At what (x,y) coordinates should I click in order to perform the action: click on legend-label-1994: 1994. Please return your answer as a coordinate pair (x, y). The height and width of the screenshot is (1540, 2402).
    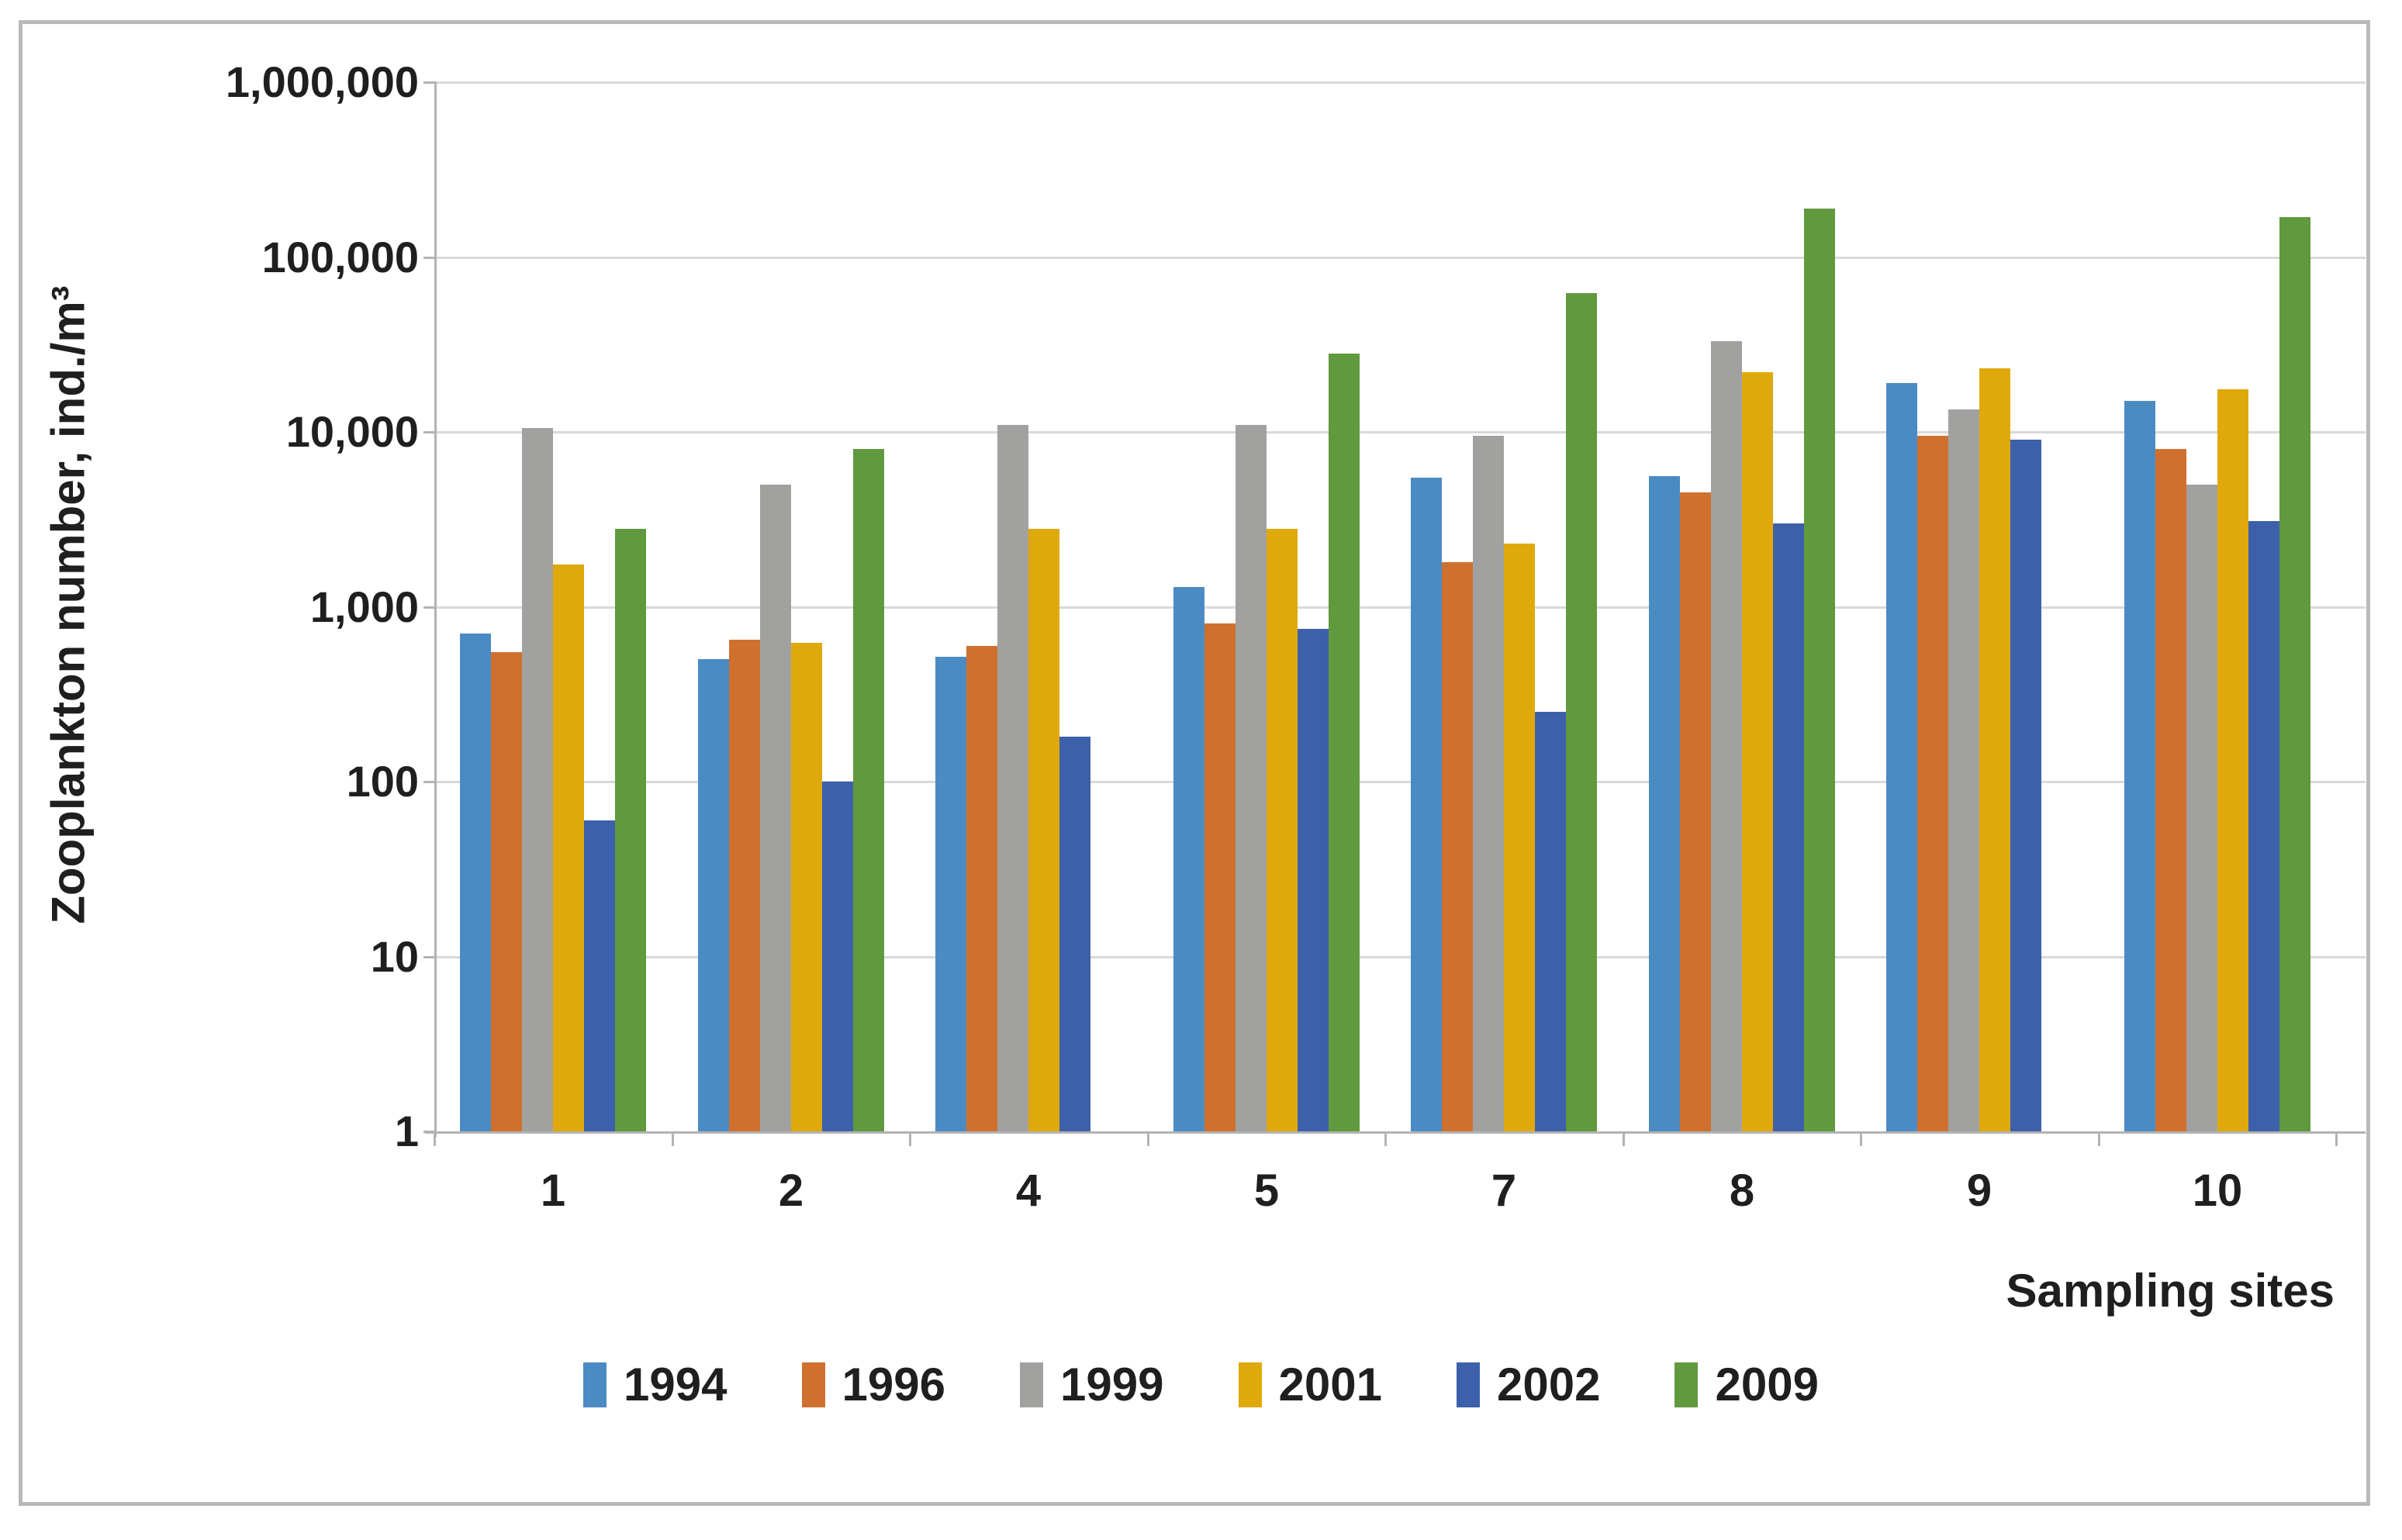
    Looking at the image, I should click on (676, 1385).